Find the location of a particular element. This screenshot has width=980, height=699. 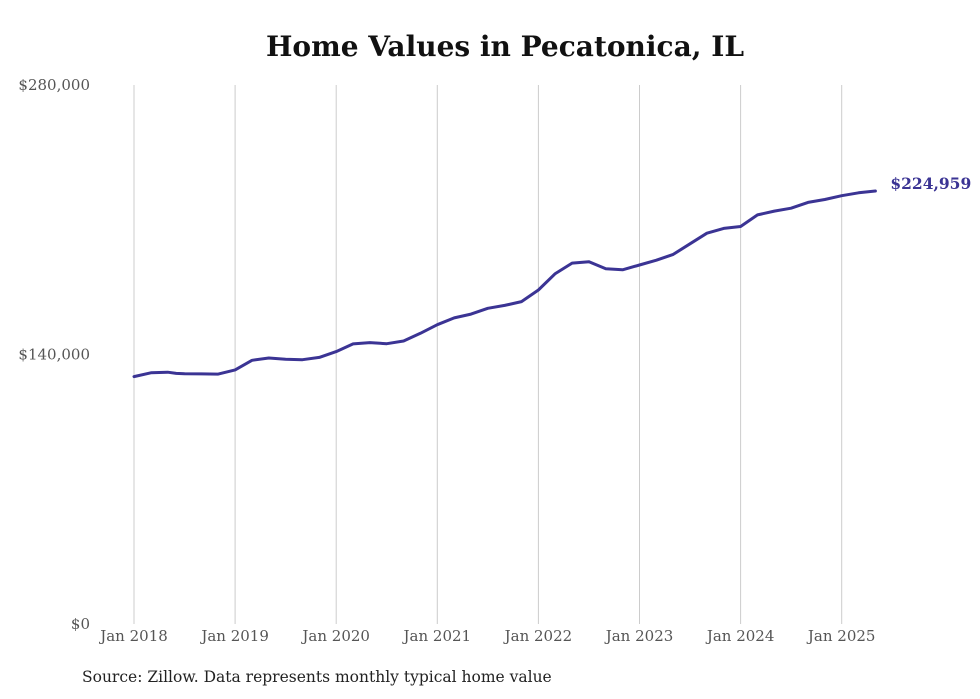

y-tick-label: $280,000 is located at coordinates (54, 85).